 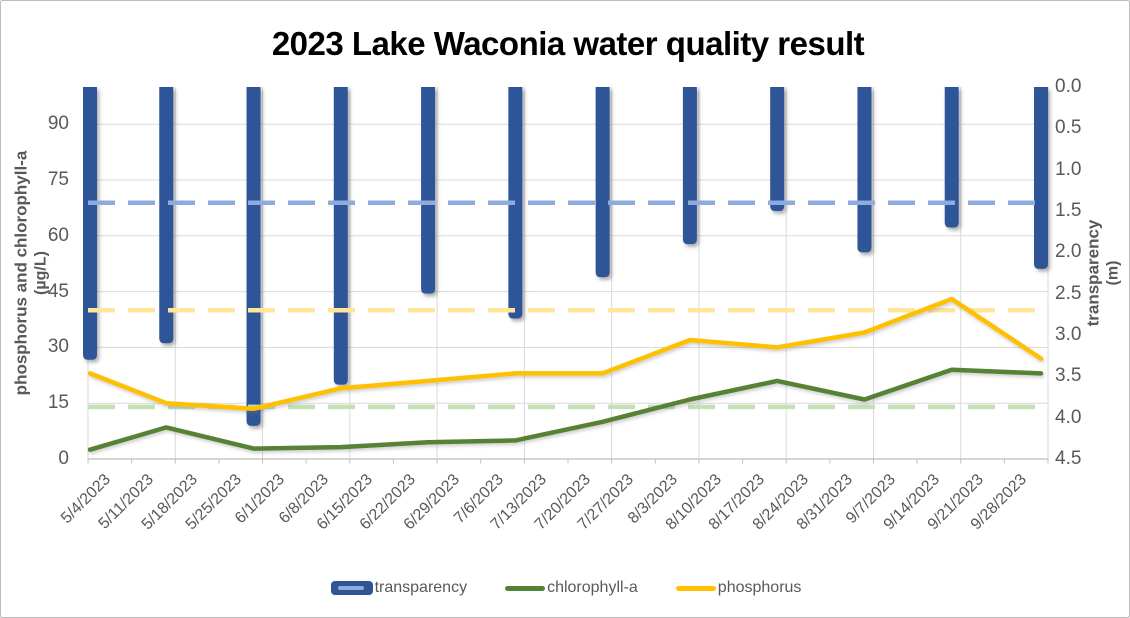 I want to click on chlorophyll-a-line, so click(x=565, y=409).